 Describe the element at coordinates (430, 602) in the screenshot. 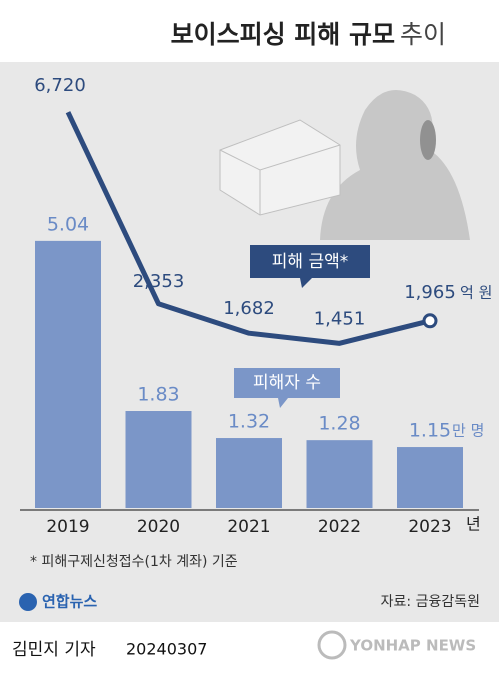

I see `source: 자료: 금융감독원` at that location.